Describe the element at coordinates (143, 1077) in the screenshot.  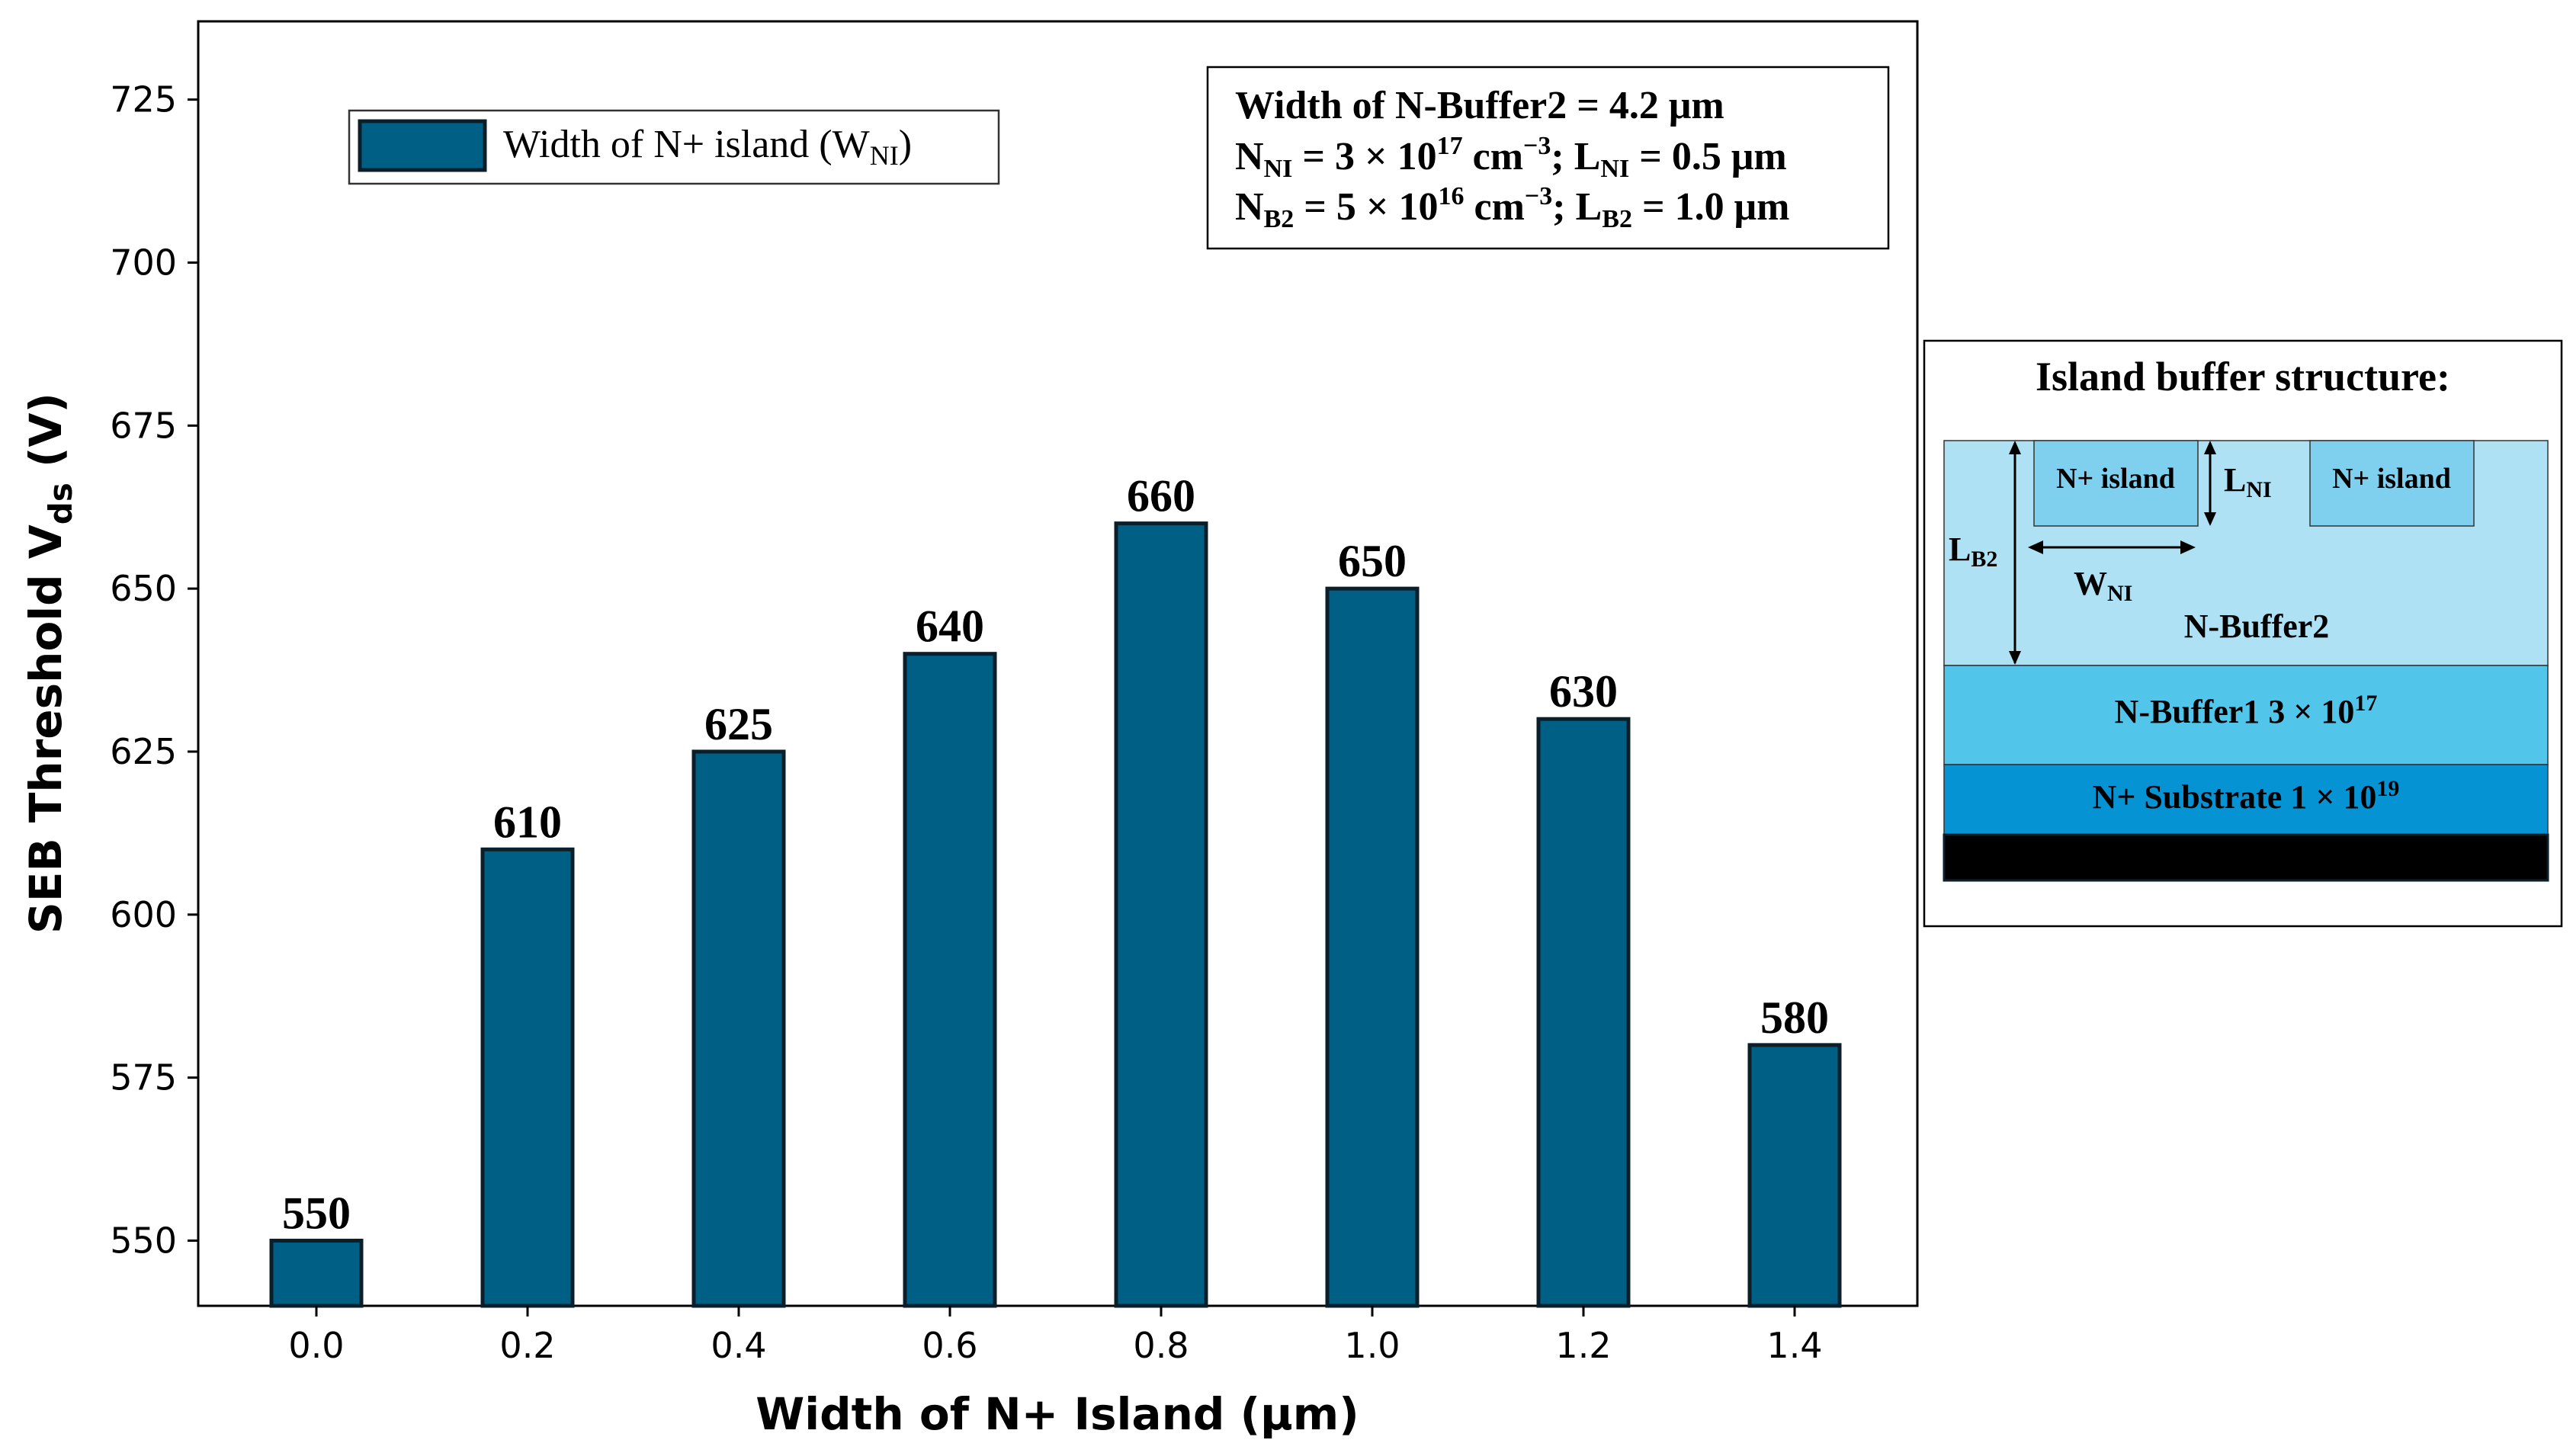
I see `y-tick-label: 575` at that location.